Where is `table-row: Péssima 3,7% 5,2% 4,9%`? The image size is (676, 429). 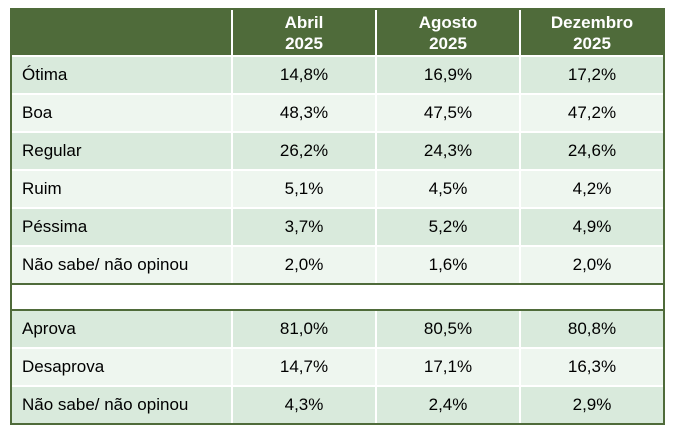
table-row: Péssima 3,7% 5,2% 4,9% is located at coordinates (337, 226).